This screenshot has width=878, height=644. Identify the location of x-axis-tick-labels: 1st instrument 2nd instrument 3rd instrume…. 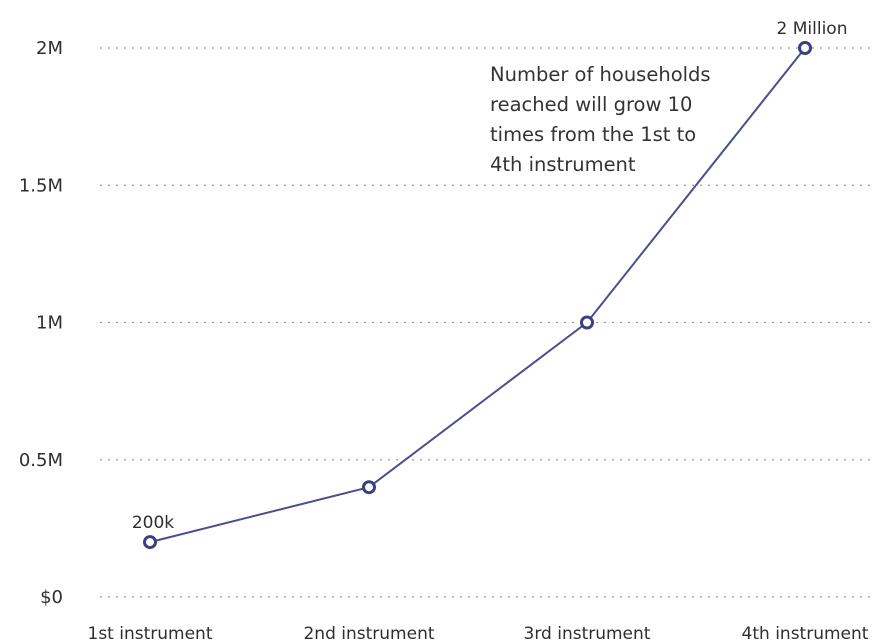
(478, 634).